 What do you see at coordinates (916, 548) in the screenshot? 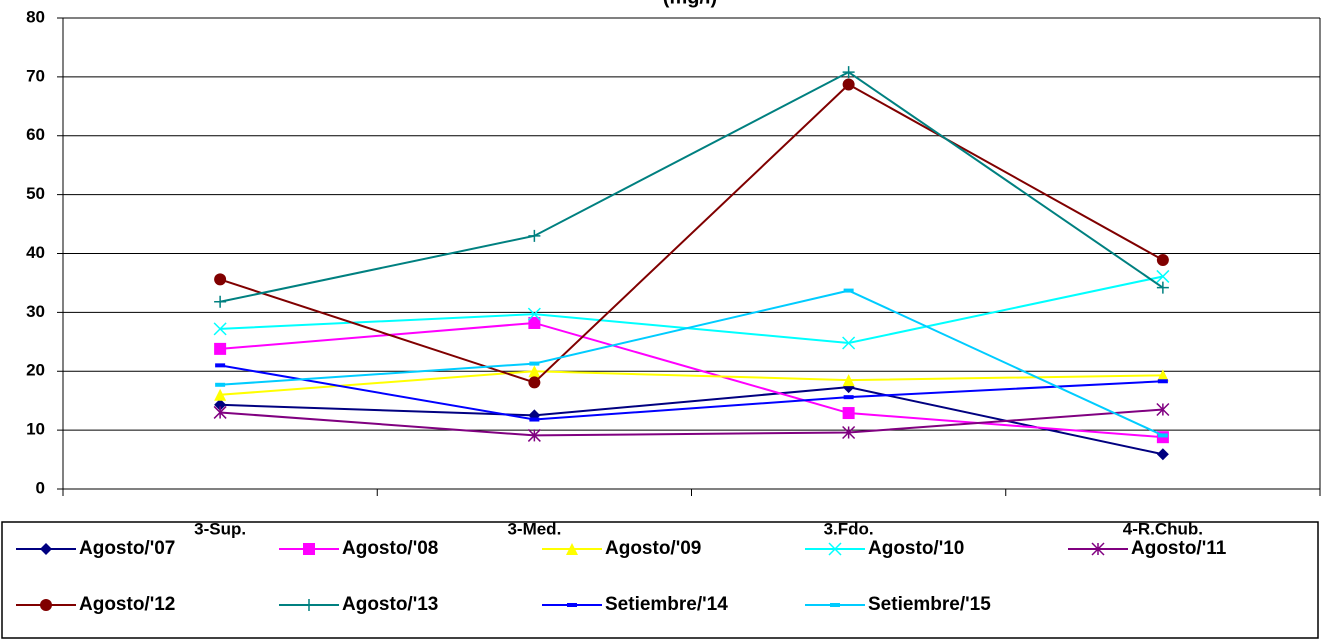
I see `legend-label: Agosto/'10` at bounding box center [916, 548].